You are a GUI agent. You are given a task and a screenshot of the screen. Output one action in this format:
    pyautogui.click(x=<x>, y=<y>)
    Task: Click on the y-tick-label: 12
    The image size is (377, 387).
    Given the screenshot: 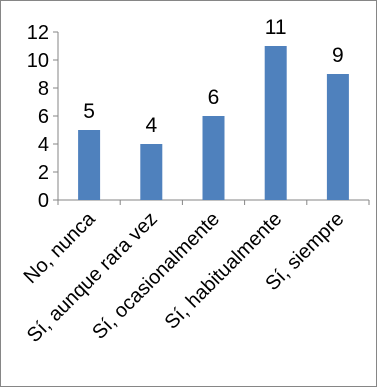 What is the action you would take?
    pyautogui.click(x=38, y=33)
    